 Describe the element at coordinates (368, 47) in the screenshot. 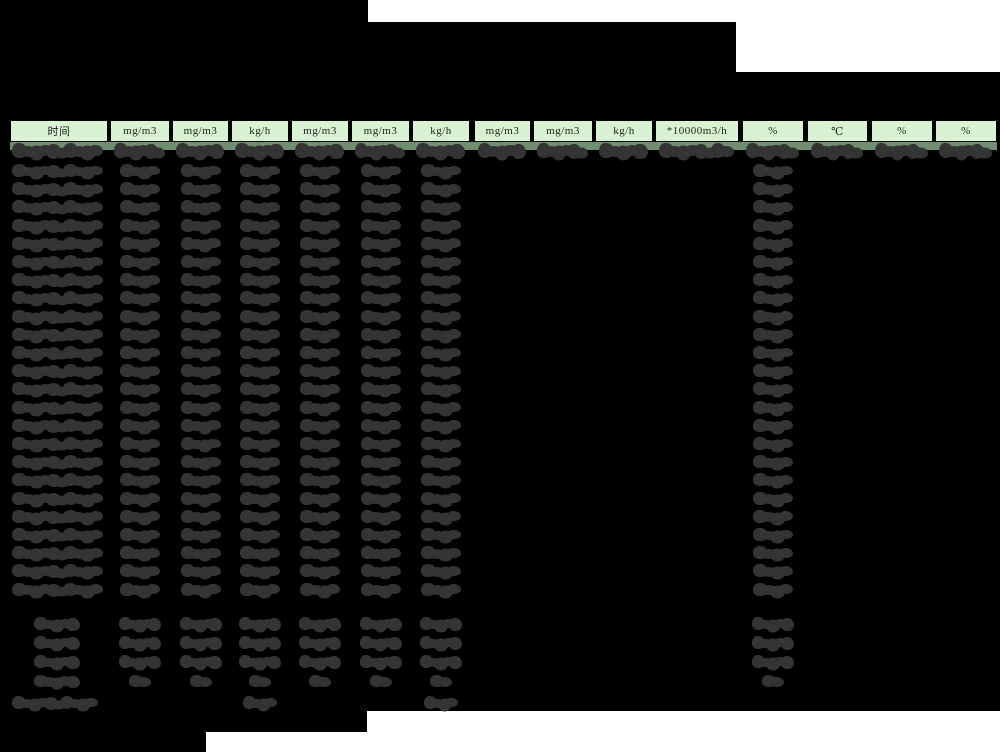

I see `redaction-block` at that location.